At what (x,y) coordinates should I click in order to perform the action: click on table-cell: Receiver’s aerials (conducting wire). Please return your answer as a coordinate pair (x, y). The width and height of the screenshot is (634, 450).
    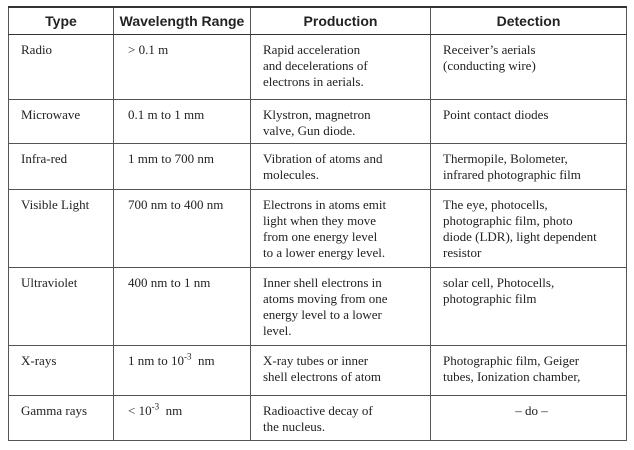
    Looking at the image, I should click on (528, 67).